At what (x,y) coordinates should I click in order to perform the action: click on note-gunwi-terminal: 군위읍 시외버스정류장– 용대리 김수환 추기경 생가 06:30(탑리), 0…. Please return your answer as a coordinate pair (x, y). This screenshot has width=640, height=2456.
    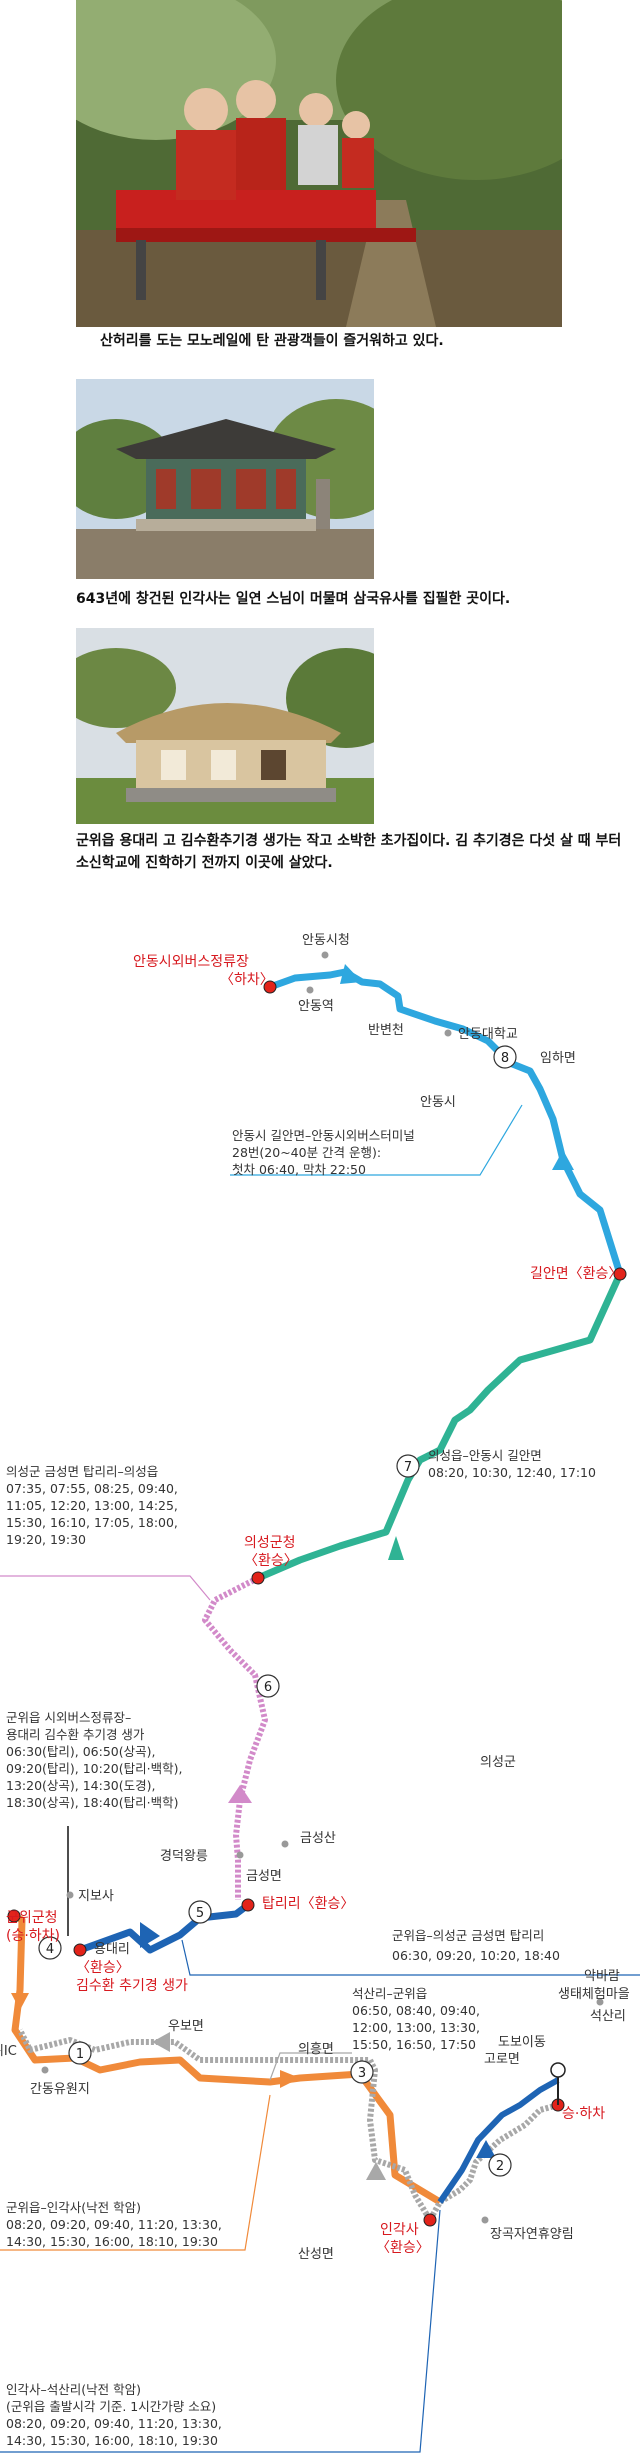
    Looking at the image, I should click on (94, 1760).